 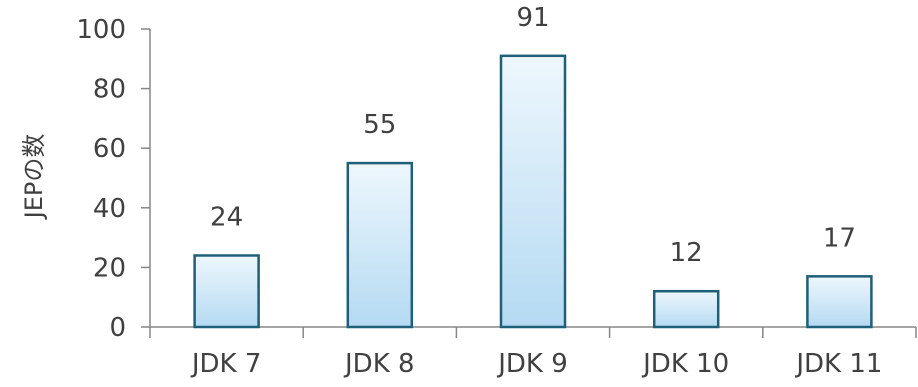 I want to click on y-axis-label: JEPの数, so click(x=34, y=177).